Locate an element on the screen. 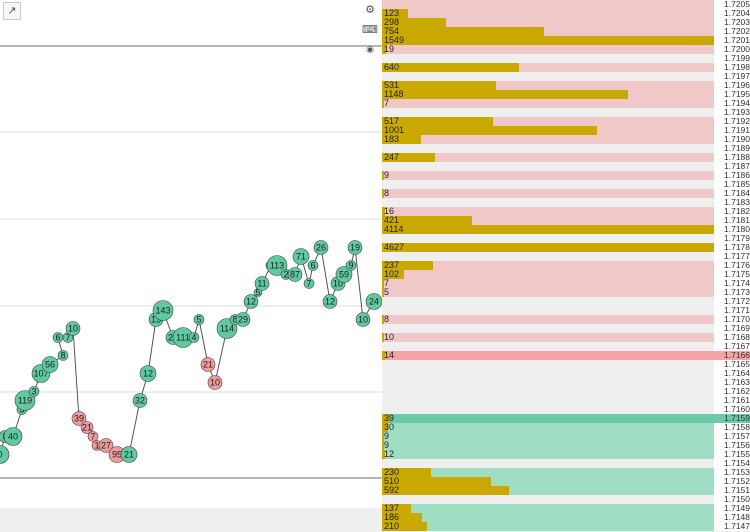 This screenshot has width=750, height=532. price-level-label: 1.7158 is located at coordinates (732, 427).